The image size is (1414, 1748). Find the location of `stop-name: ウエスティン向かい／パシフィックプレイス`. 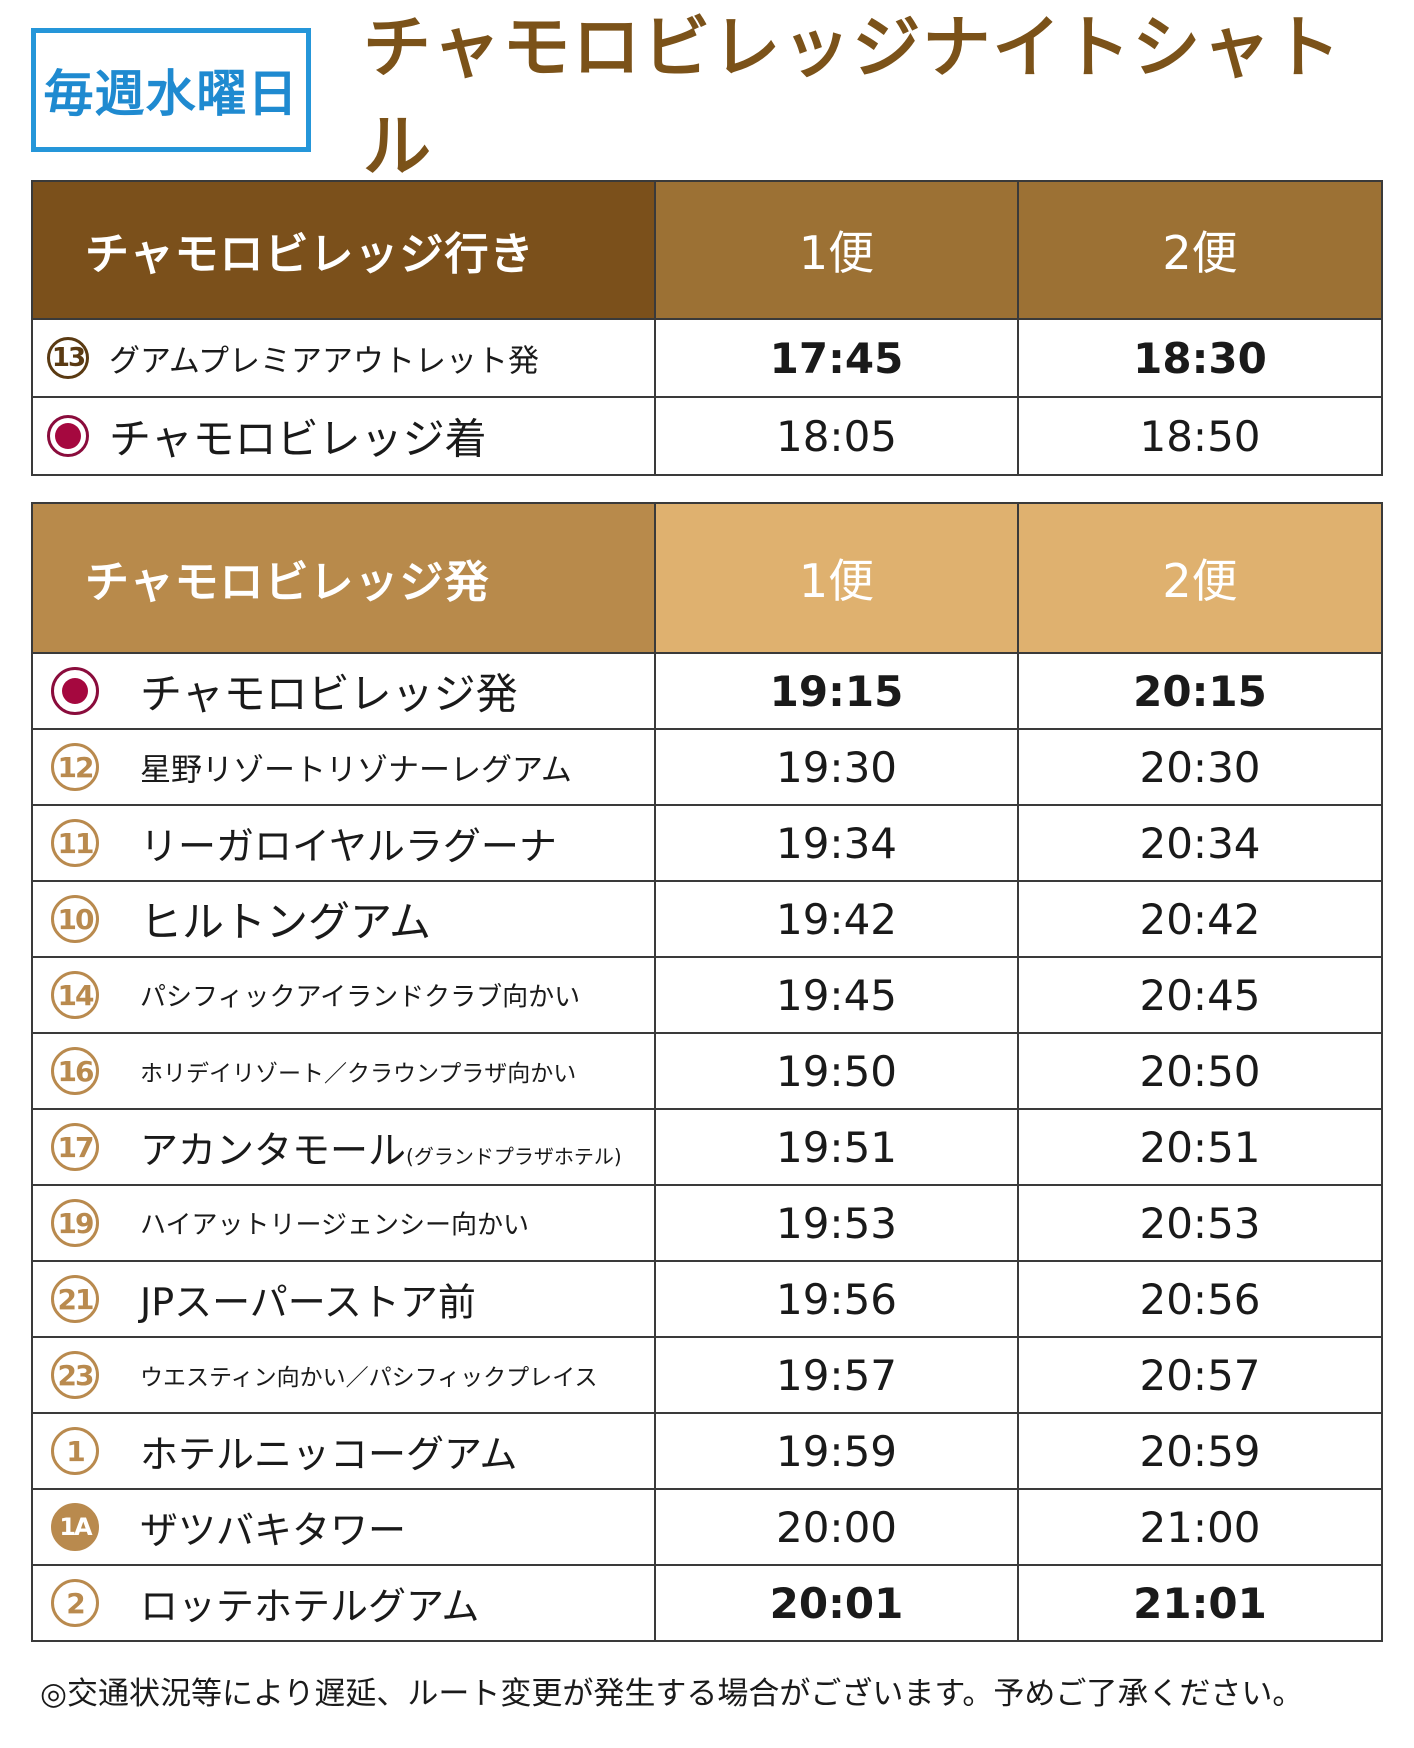

stop-name: ウエスティン向かい／パシフィックプレイス is located at coordinates (369, 1378).